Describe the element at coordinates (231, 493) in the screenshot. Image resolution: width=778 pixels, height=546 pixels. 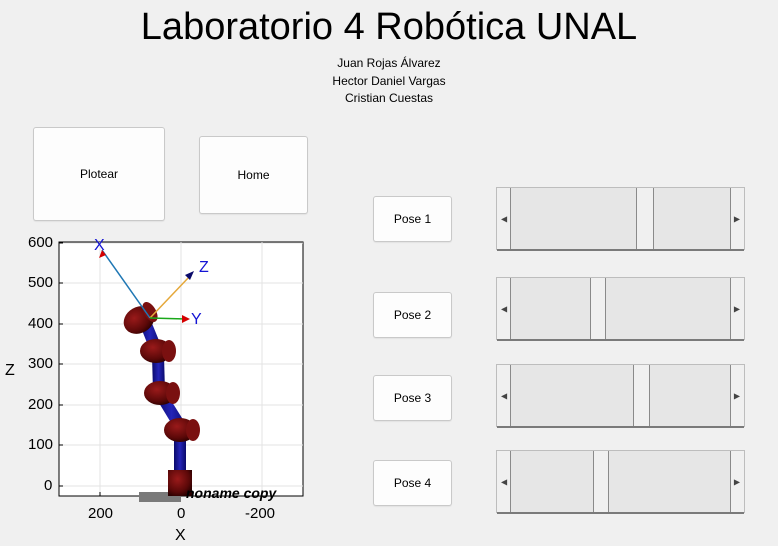
I see `robot-name-label: noname copy` at that location.